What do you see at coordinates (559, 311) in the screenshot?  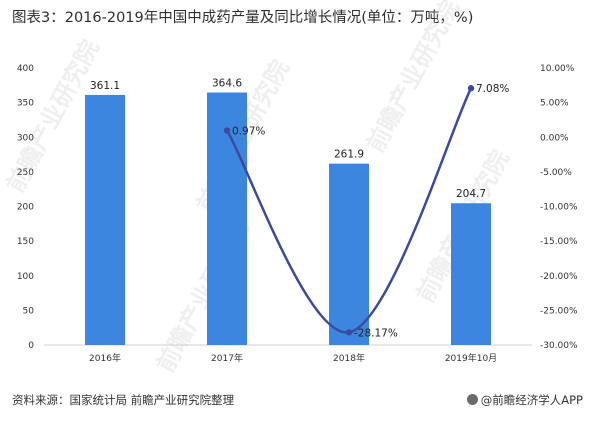 I see `y2-tick-label: -25.00%` at bounding box center [559, 311].